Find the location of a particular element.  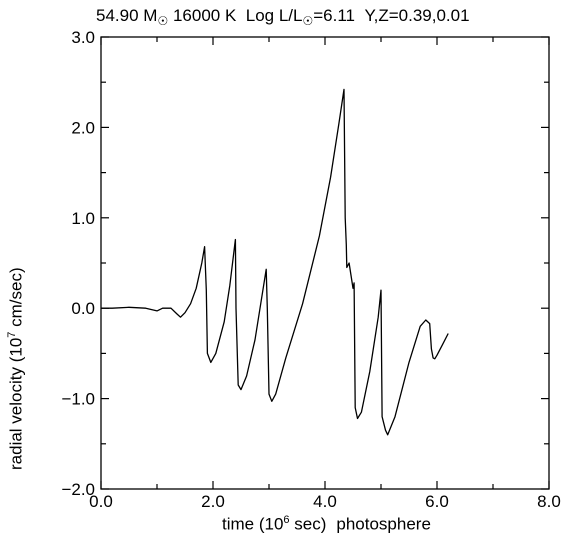

x-tick-label: 4.0 is located at coordinates (325, 501).